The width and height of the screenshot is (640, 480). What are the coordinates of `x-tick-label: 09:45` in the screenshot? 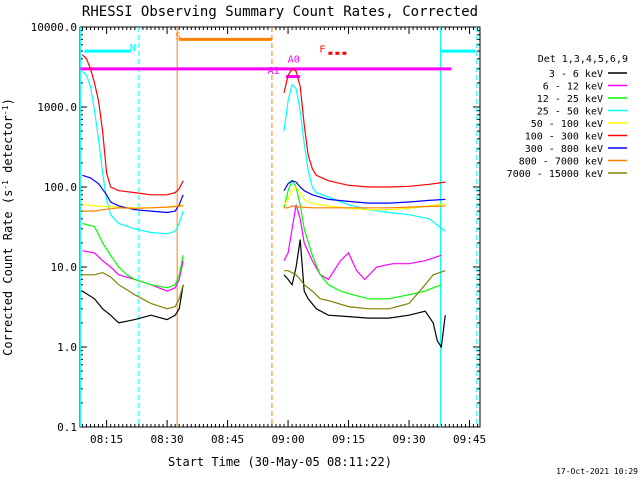 It's located at (469, 439).